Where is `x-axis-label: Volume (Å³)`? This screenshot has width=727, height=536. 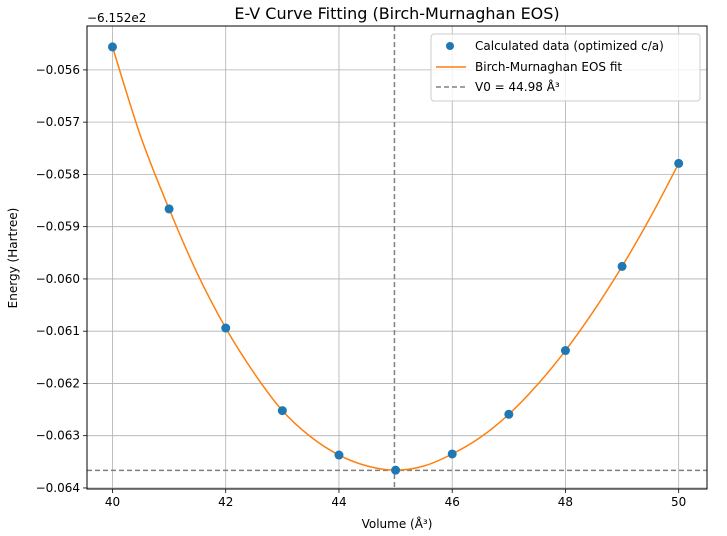 x-axis-label: Volume (Å³) is located at coordinates (397, 523).